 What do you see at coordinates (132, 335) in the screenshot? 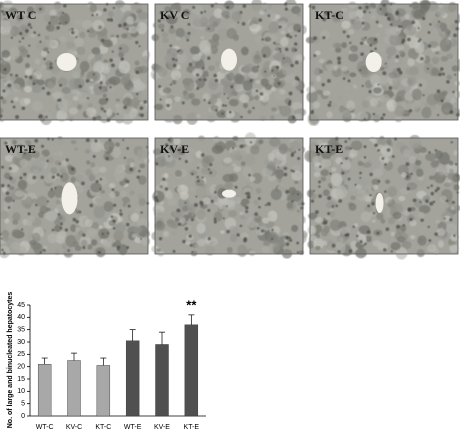
I see `error-bar` at bounding box center [132, 335].